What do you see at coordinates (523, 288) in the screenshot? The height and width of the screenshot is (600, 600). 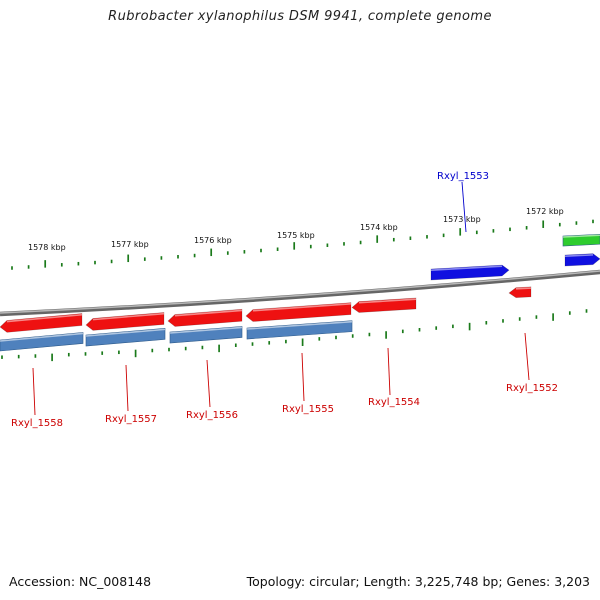 I see `gene-arrow-rxyl-1552-highlight` at bounding box center [523, 288].